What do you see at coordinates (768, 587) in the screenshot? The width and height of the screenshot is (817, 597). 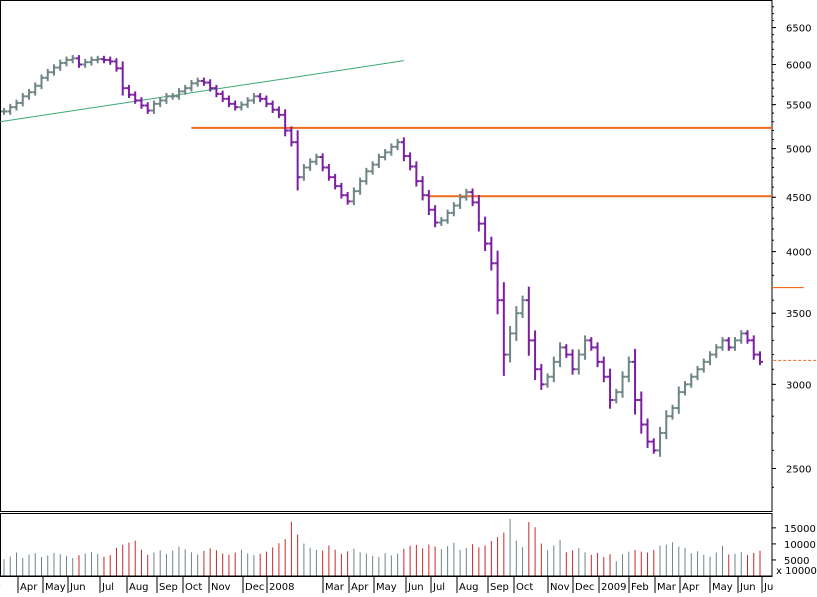 I see `x-tick-label: Ju` at bounding box center [768, 587].